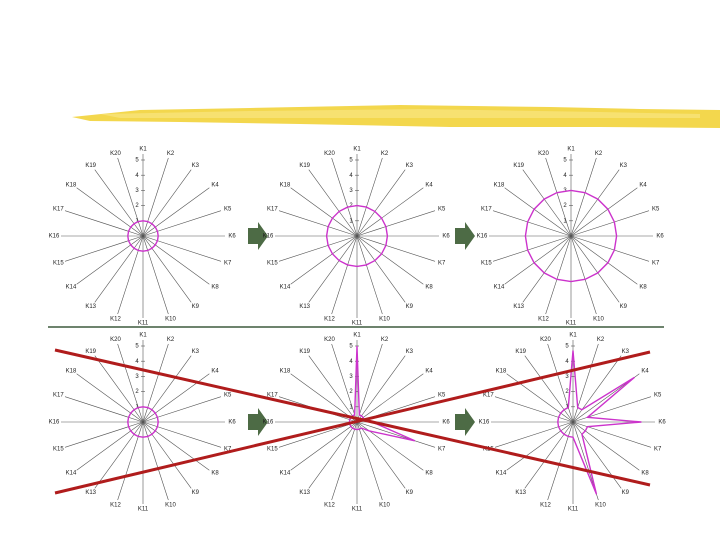 The width and height of the screenshot is (720, 540). Describe the element at coordinates (571, 324) in the screenshot. I see `axis-label: K11` at that location.